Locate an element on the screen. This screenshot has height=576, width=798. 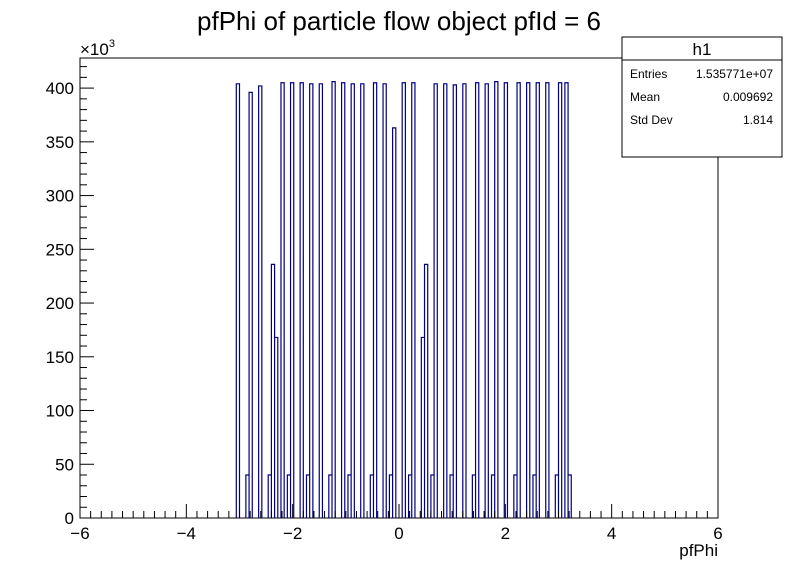
x-axis-label: pfPhi is located at coordinates (698, 550).